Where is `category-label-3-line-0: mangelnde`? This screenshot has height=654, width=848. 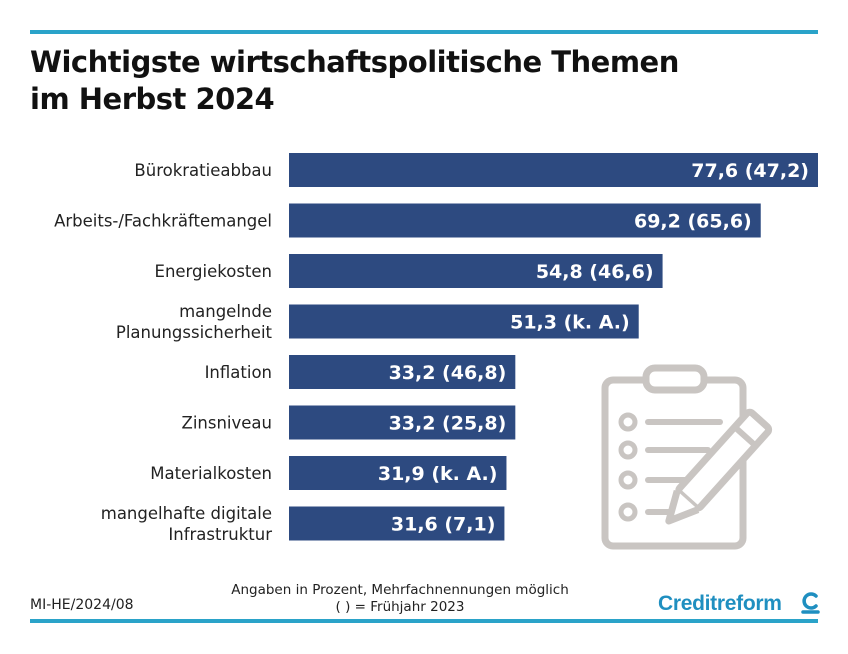 category-label-3-line-0: mangelnde is located at coordinates (225, 311).